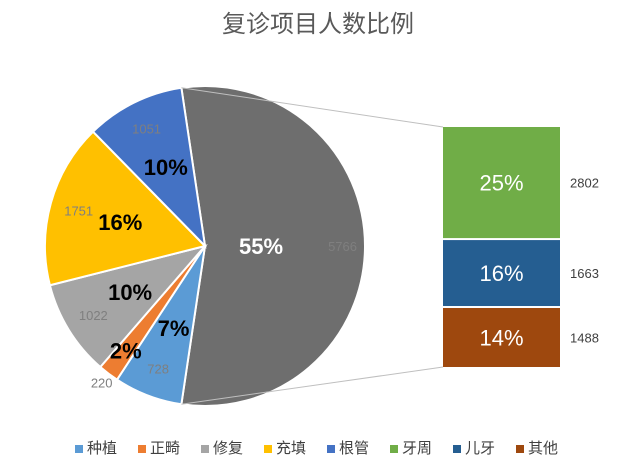 The image size is (637, 468). What do you see at coordinates (93, 315) in the screenshot?
I see `pie-value-label-3: 1022` at bounding box center [93, 315].